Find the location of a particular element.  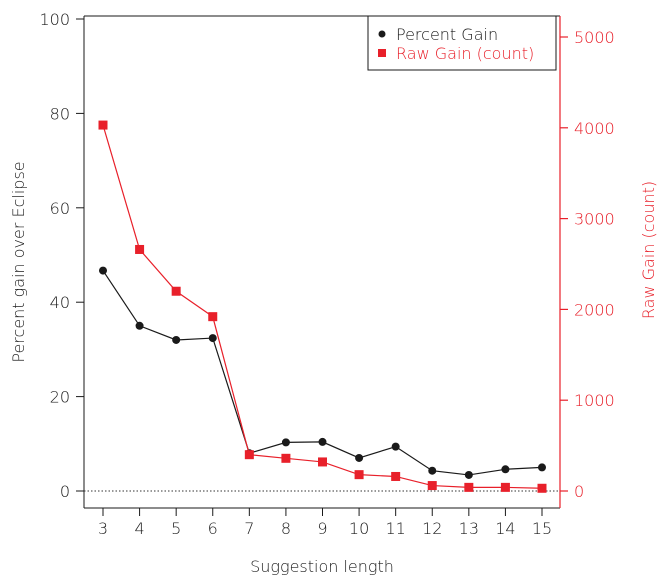

x-tick-label: 7 is located at coordinates (249, 528).